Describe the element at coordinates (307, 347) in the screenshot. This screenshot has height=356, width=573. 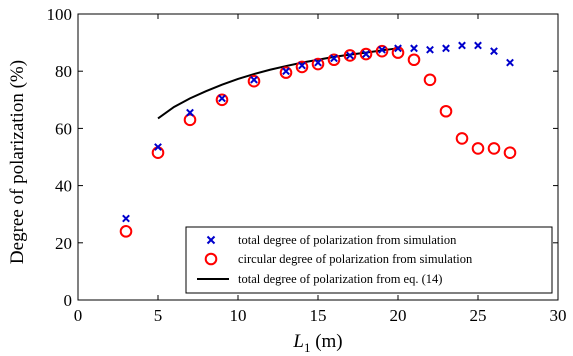
I see `x-axis-label-subscript: 1` at that location.